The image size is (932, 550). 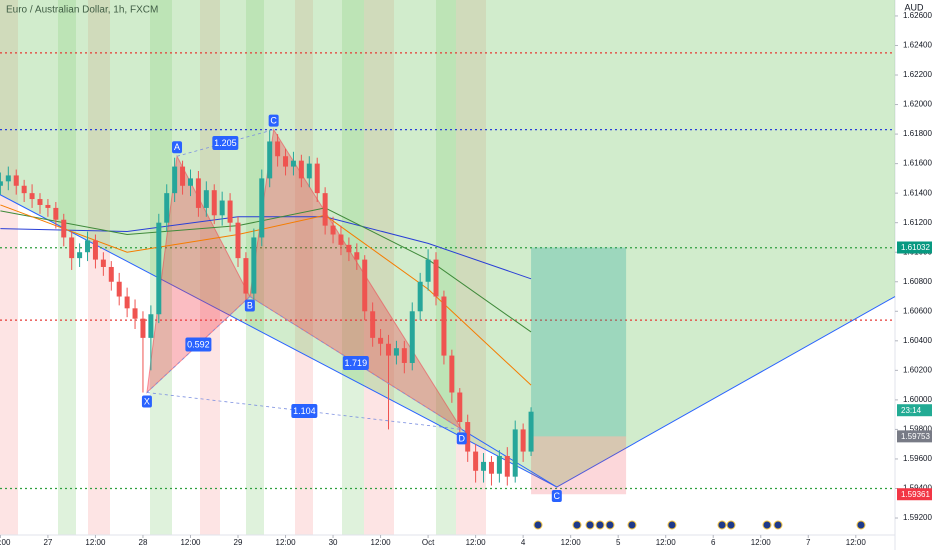 What do you see at coordinates (713, 542) in the screenshot?
I see `x-tick-label: 6` at bounding box center [713, 542].